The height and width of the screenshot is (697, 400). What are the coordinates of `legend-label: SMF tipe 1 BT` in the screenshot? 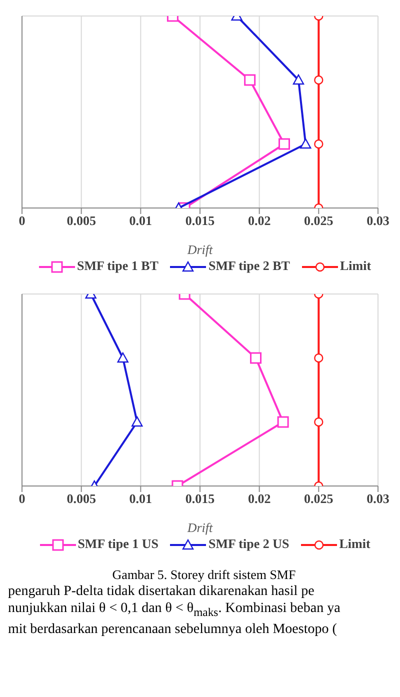 It's located at (117, 266).